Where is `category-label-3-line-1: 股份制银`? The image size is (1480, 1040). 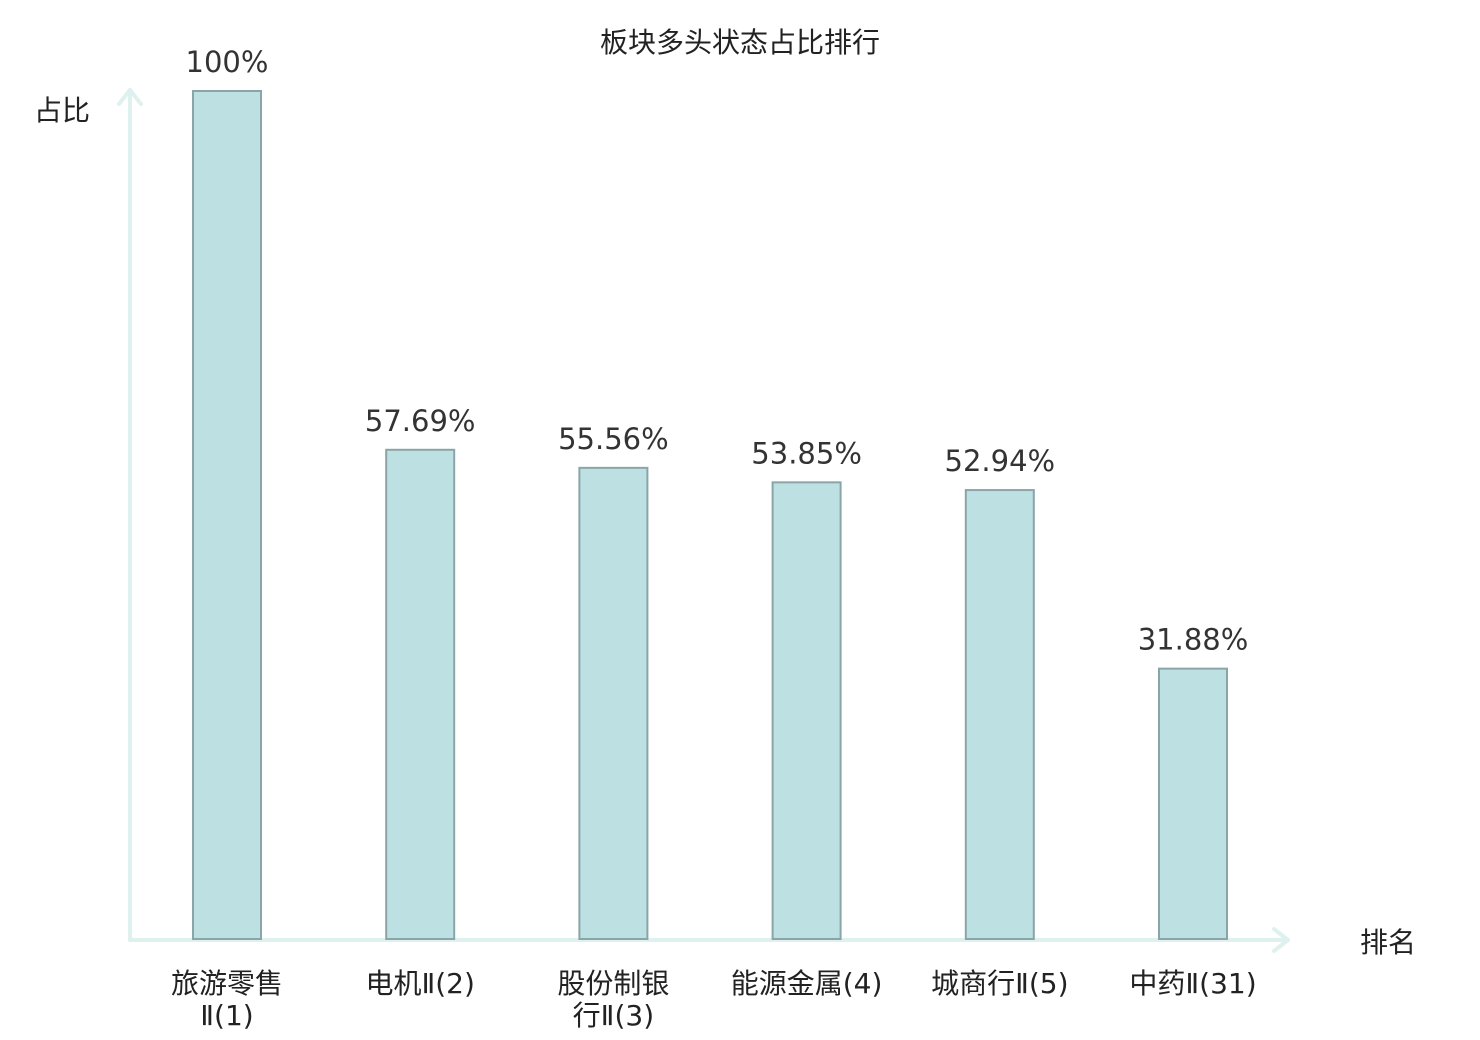 category-label-3-line-1: 股份制银 is located at coordinates (613, 983).